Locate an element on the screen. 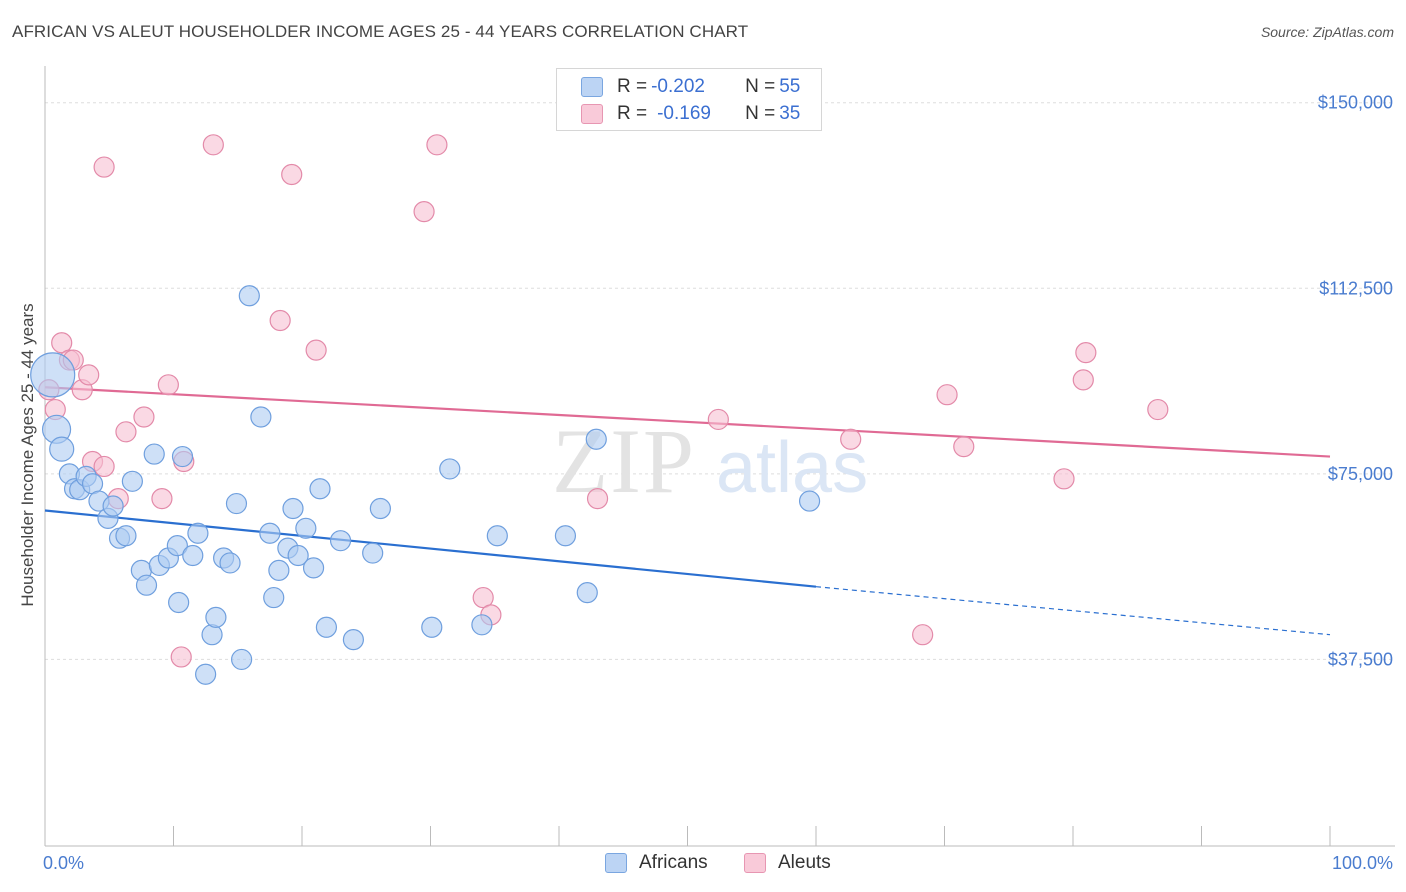 This screenshot has width=1406, height=892. africans-trend-extension is located at coordinates (1073, 611).